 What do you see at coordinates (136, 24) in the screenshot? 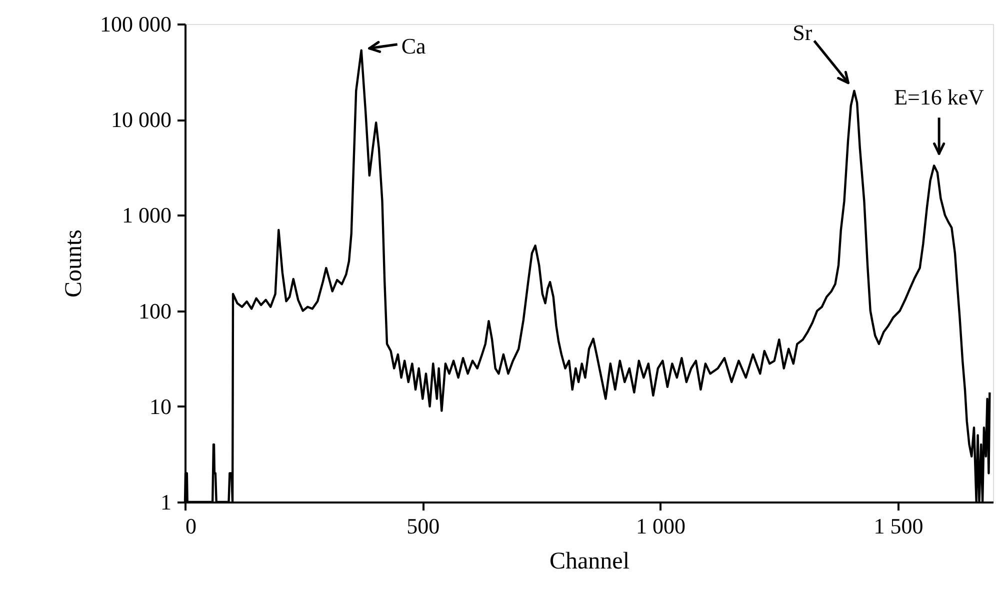
I see `y-tick-label: 100 000` at bounding box center [136, 24].